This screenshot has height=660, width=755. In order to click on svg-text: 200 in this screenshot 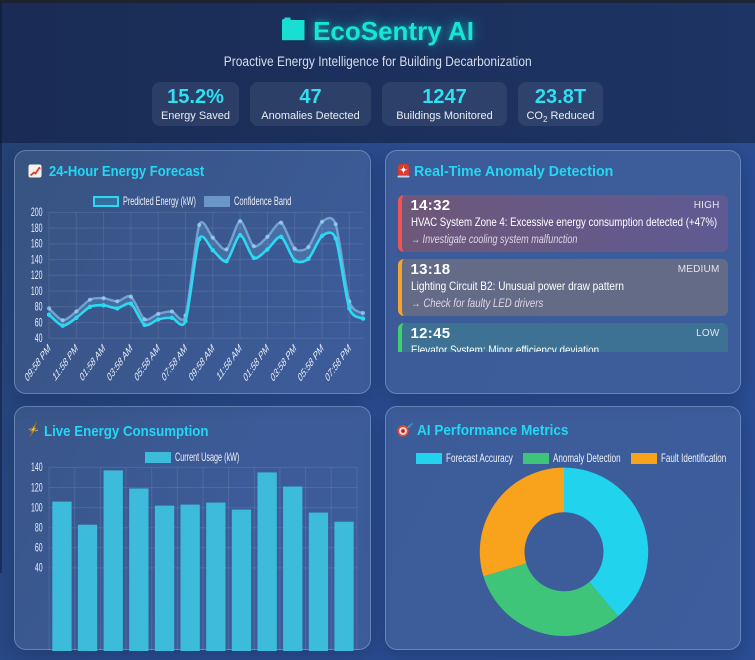, I will do `click(37, 212)`.